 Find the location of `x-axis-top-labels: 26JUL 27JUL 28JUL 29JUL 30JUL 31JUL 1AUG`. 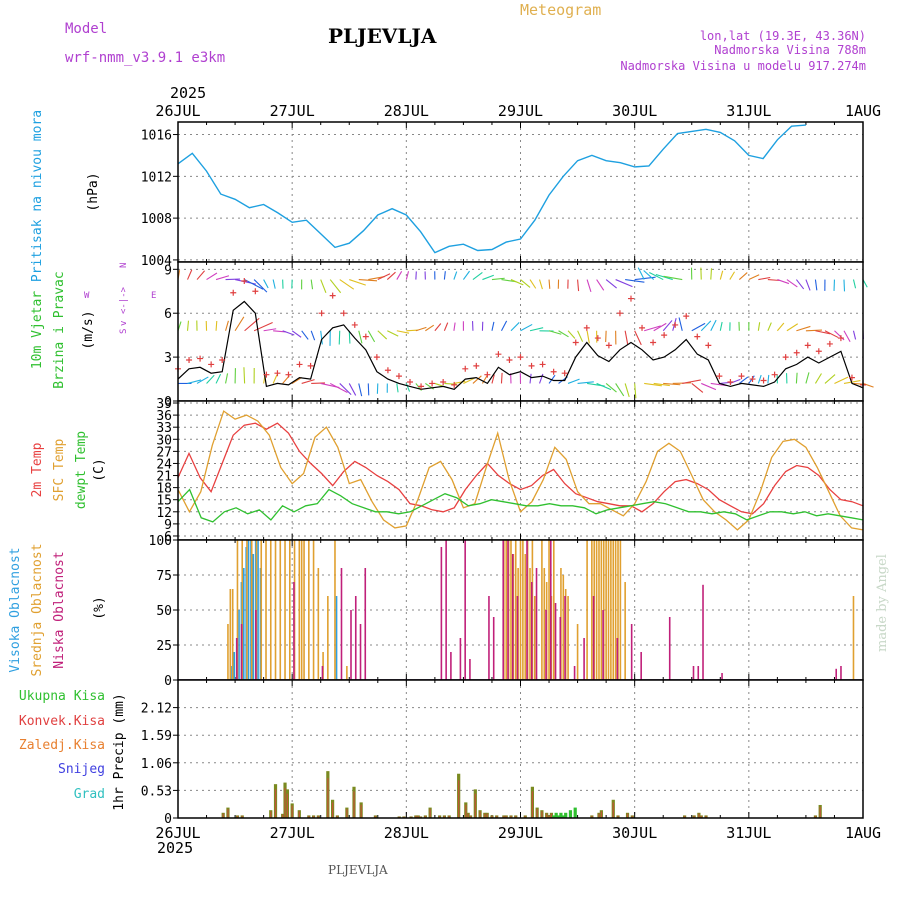

x-axis-top-labels: 26JUL 27JUL 28JUL 29JUL 30JUL 31JUL 1AUG is located at coordinates (518, 111).